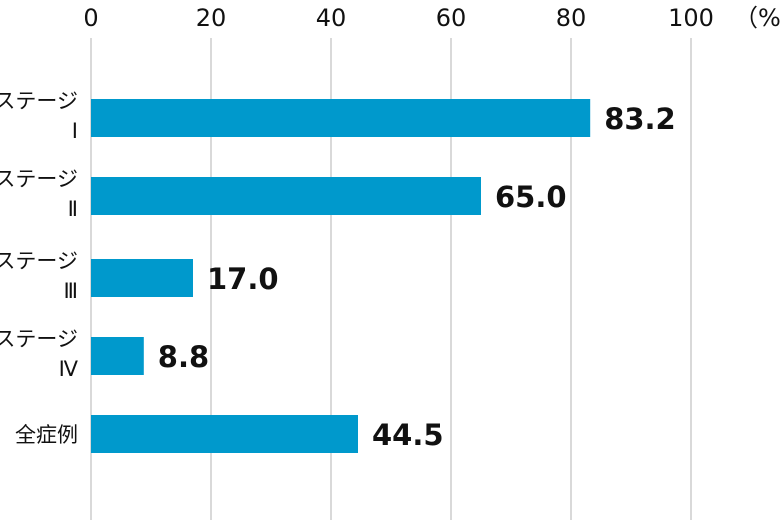 Image resolution: width=780 pixels, height=520 pixels. Describe the element at coordinates (640, 119) in the screenshot. I see `value-label: 83.2` at that location.